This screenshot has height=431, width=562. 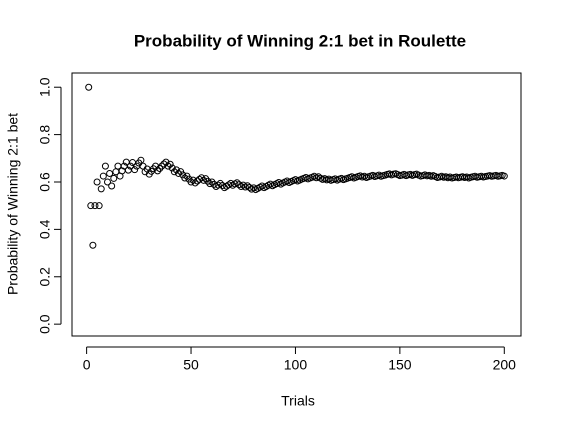 What do you see at coordinates (505, 365) in the screenshot?
I see `x-tick-label: 200` at bounding box center [505, 365].